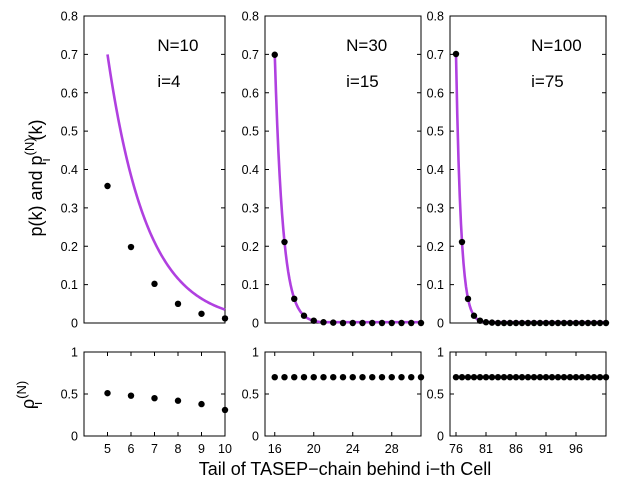 This screenshot has height=485, width=625. Describe the element at coordinates (528, 394) in the screenshot. I see `axes-box-bottom-right` at that location.